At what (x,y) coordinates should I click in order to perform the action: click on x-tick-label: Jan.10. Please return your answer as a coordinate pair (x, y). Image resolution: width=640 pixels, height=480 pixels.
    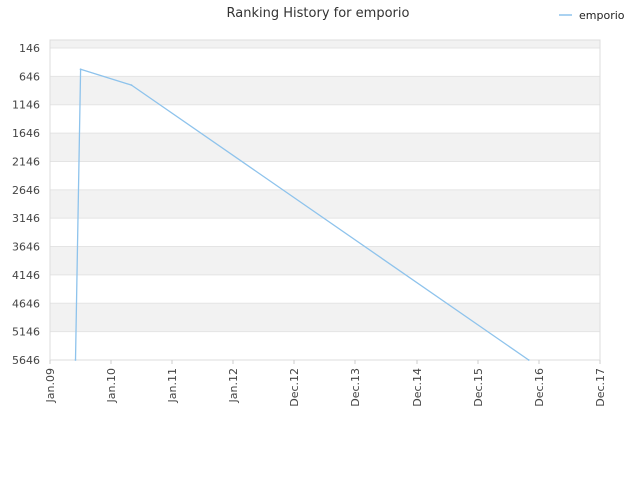
    Looking at the image, I should click on (111, 385).